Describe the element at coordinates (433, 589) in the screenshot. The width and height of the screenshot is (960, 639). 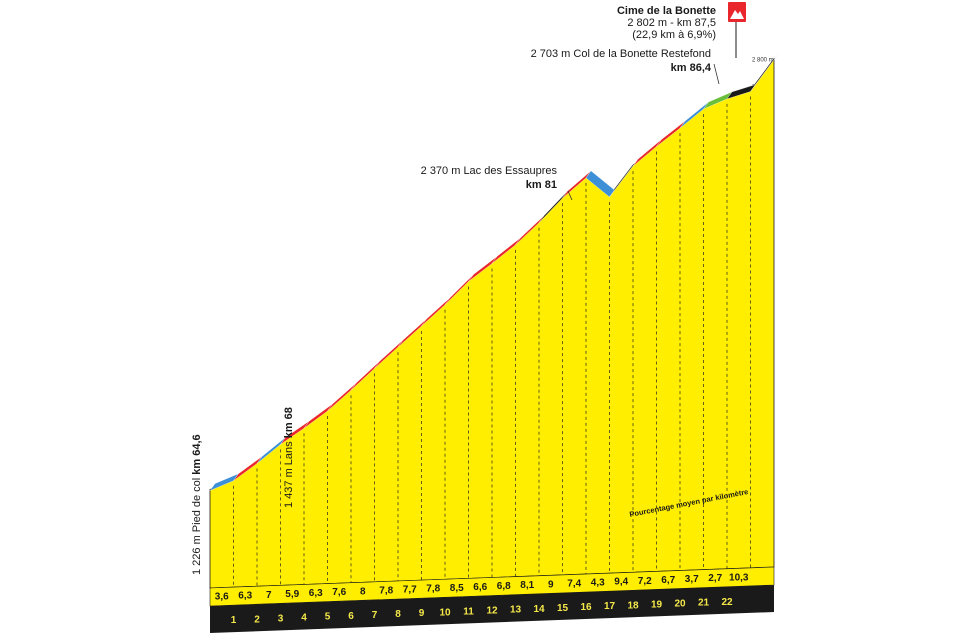
I see `grade-label-10: 7,8` at that location.